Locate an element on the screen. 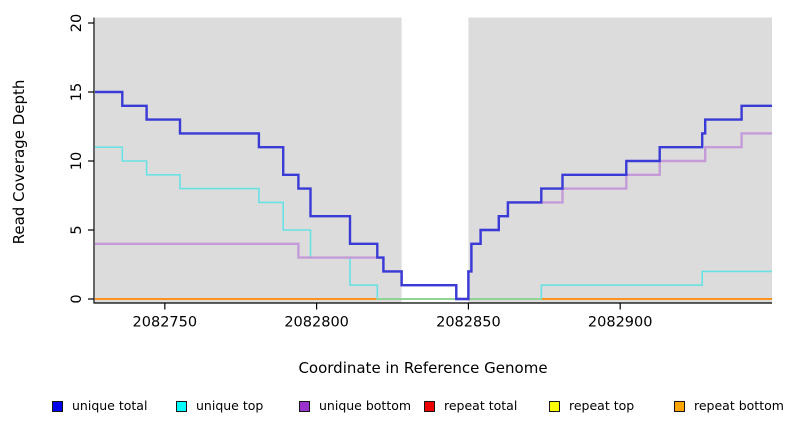 The height and width of the screenshot is (432, 792). svg-text: 15 is located at coordinates (77, 92).